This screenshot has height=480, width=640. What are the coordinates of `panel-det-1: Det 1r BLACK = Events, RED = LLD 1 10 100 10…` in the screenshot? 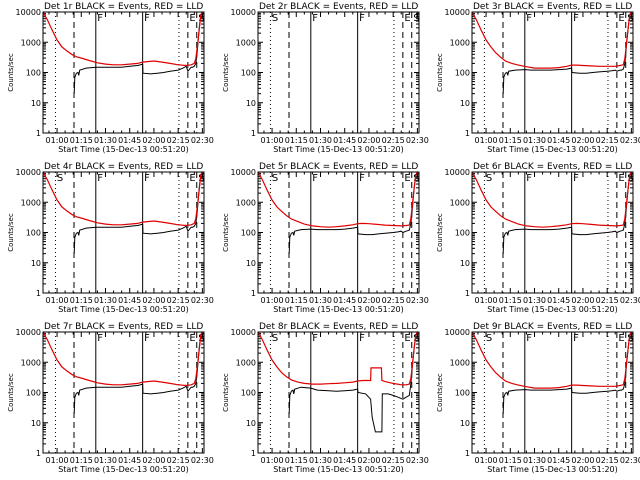 It's located at (110, 78).